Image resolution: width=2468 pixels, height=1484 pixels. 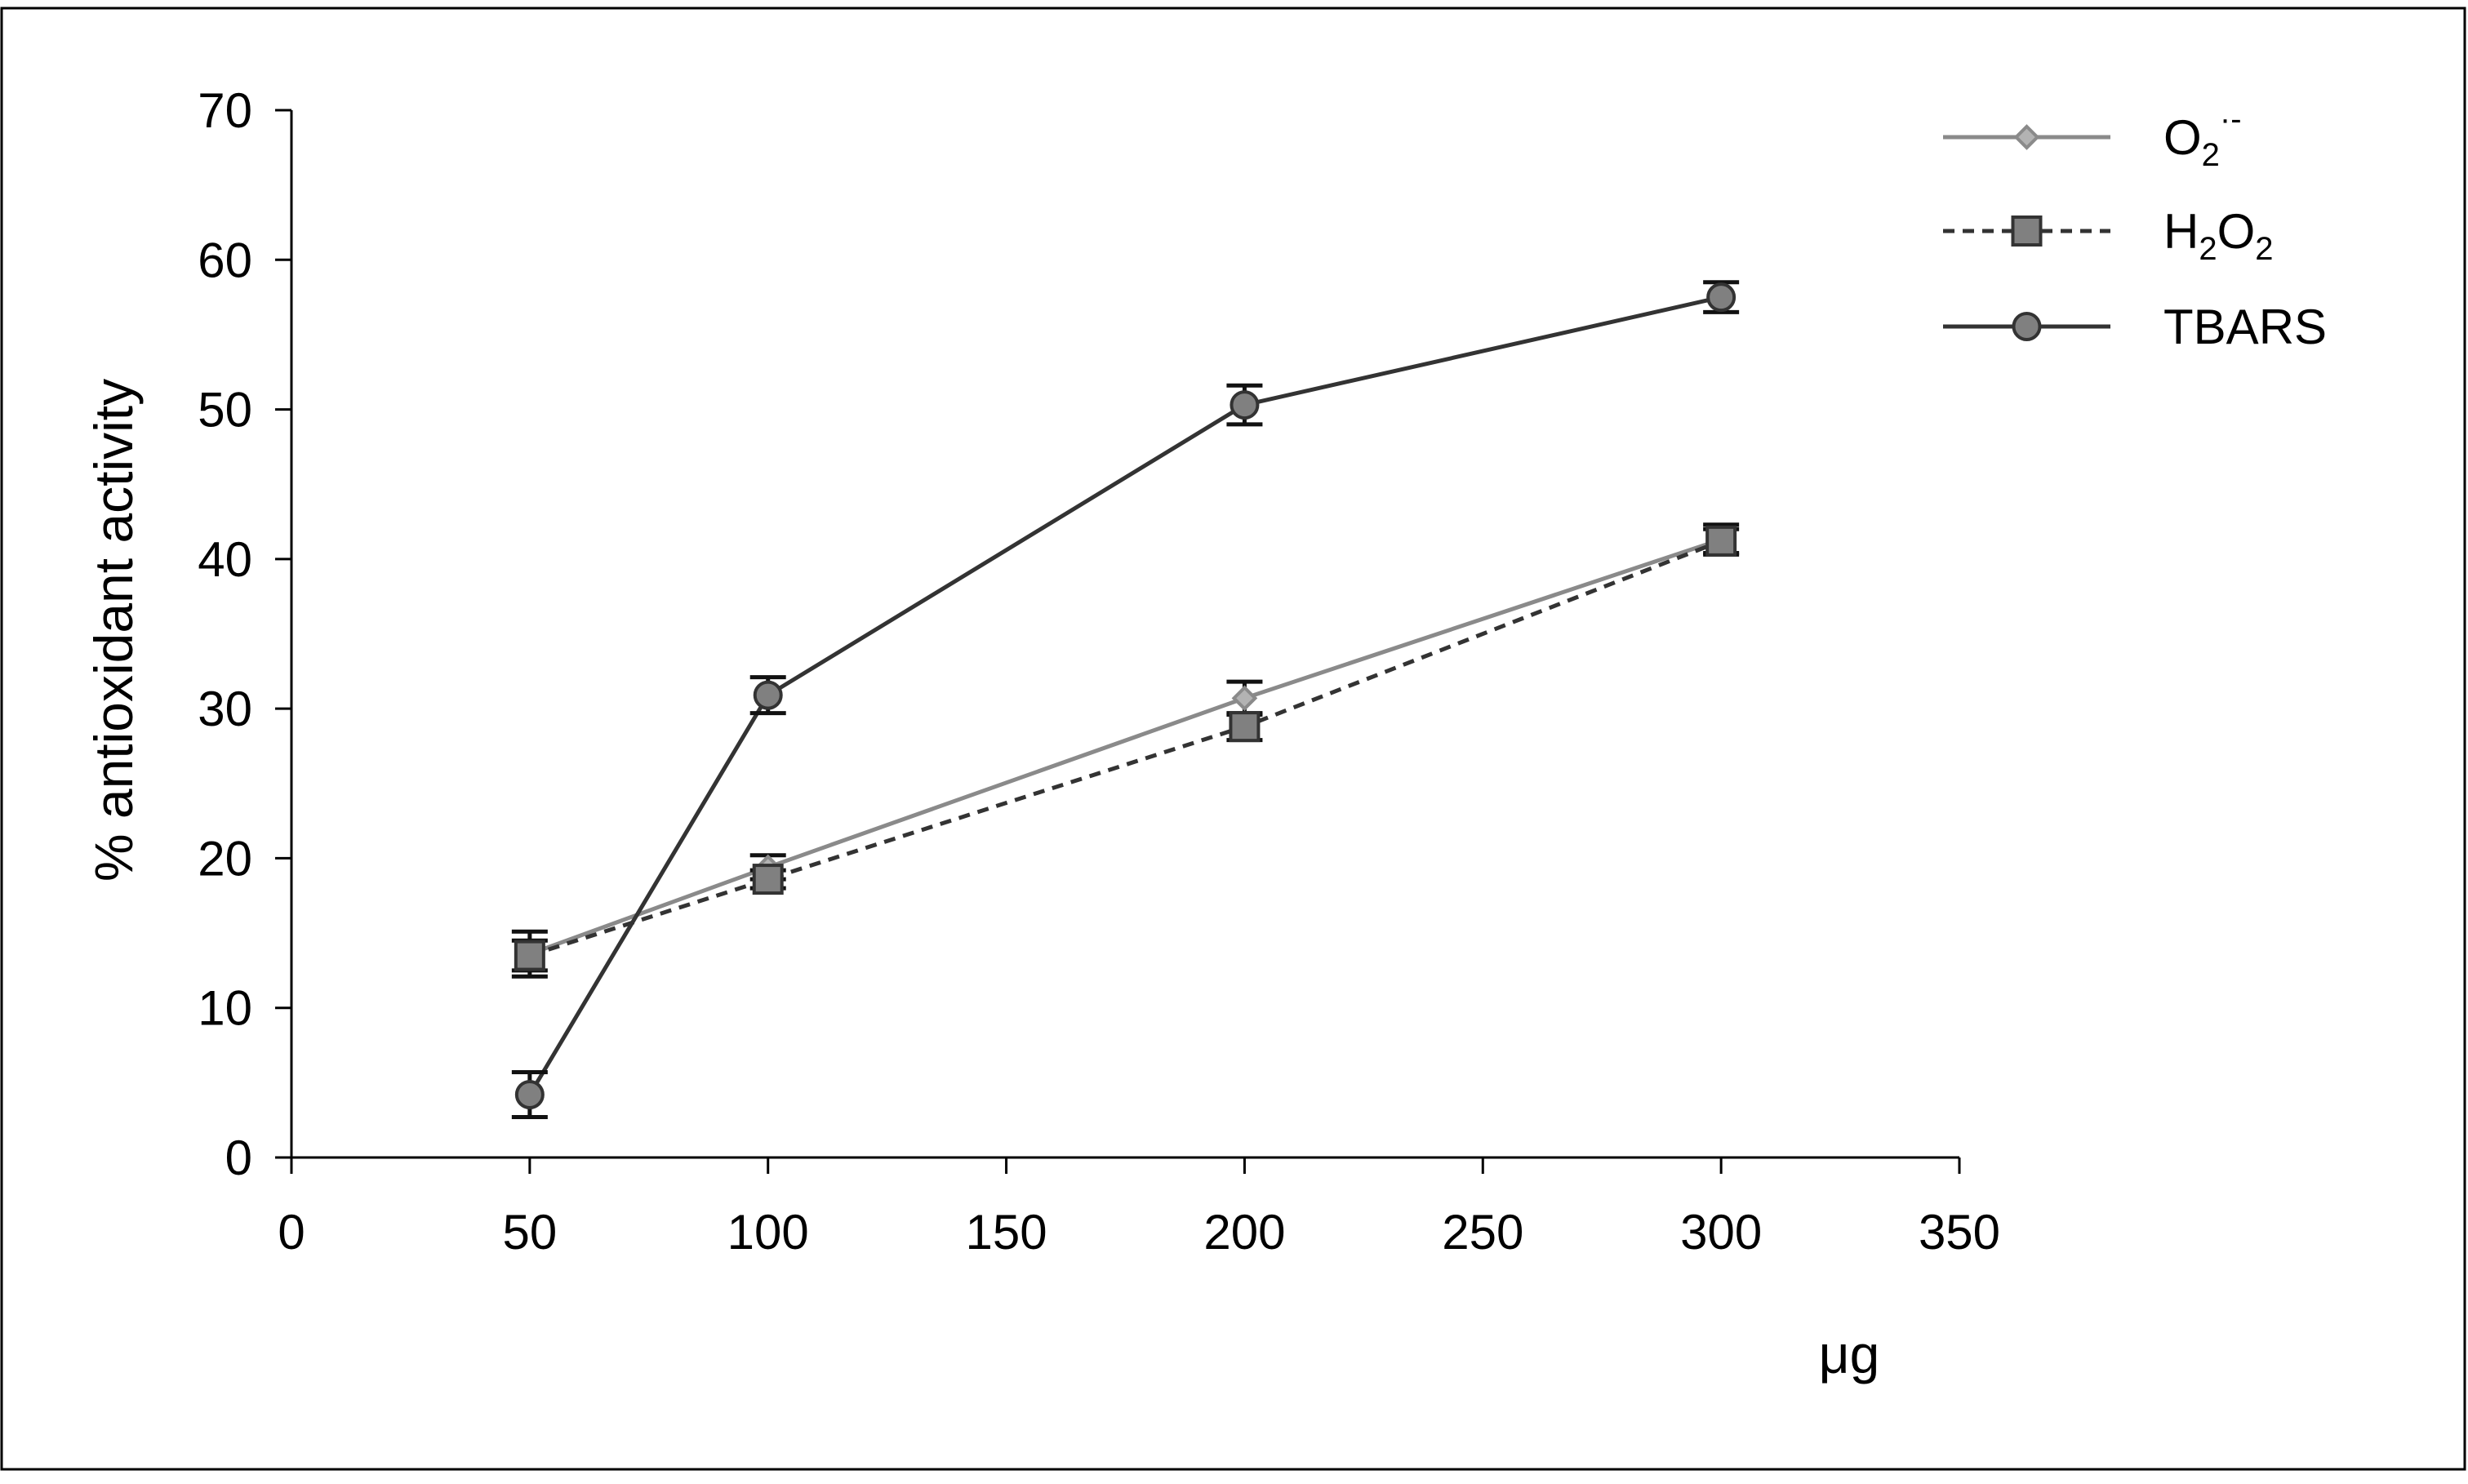 What do you see at coordinates (291, 1232) in the screenshot?
I see `x-tick-label: 0` at bounding box center [291, 1232].